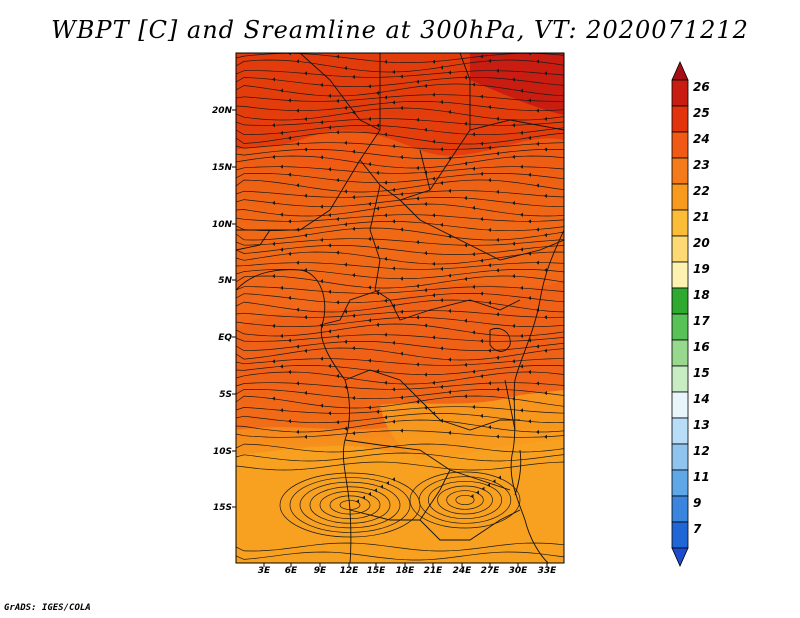  Describe the element at coordinates (697, 503) in the screenshot. I see `colorbar-label-9: 9` at that location.